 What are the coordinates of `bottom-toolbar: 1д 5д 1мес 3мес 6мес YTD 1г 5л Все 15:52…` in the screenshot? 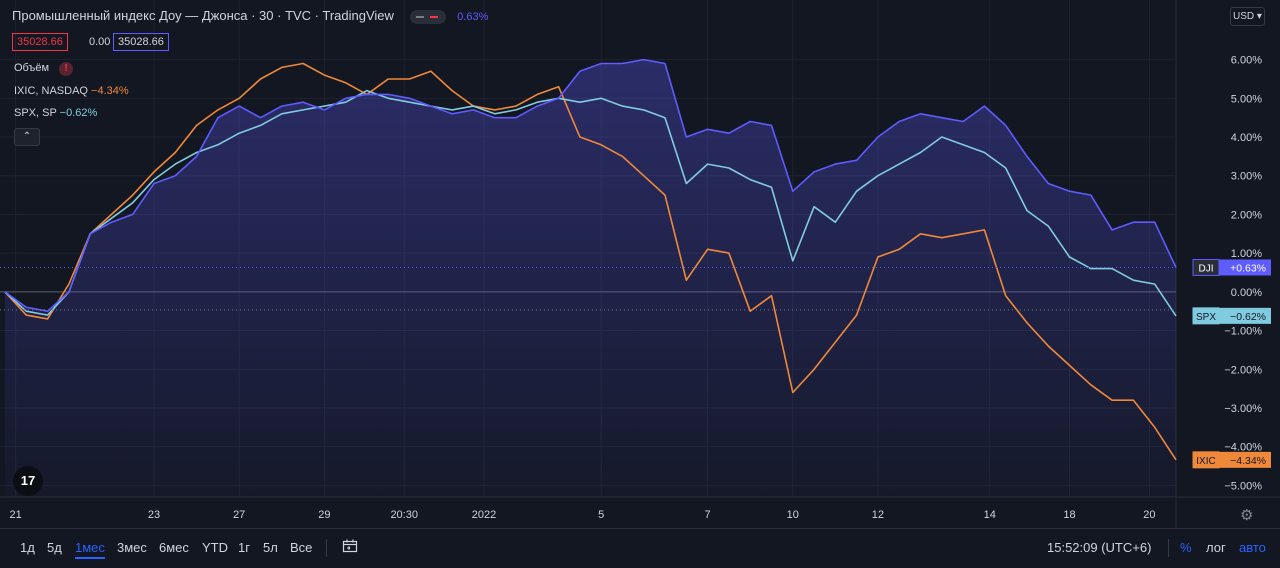 It's located at (640, 548).